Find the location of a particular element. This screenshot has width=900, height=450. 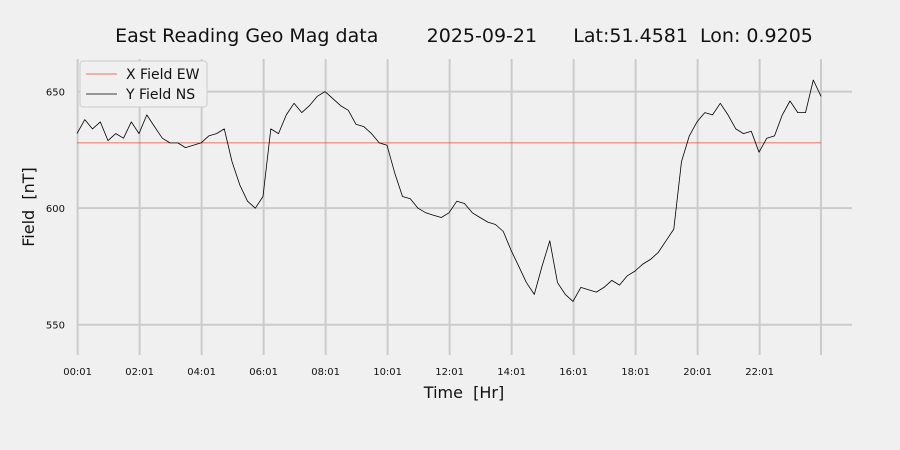

y-axis-label: Field [nT] is located at coordinates (28, 207).